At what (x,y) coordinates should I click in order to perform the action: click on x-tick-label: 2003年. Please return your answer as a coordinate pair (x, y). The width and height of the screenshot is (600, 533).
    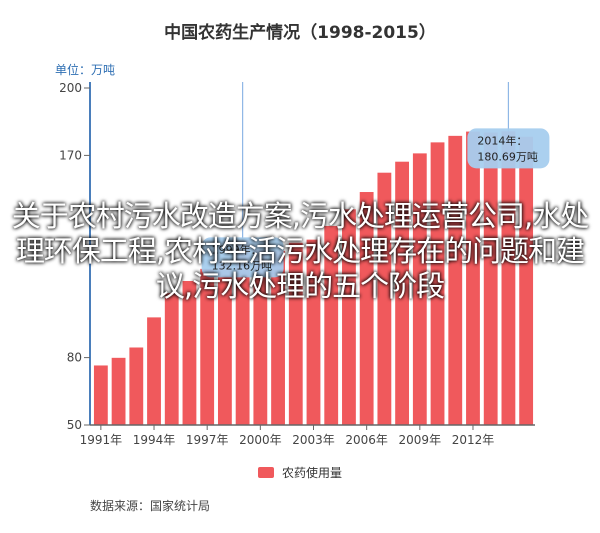
    Looking at the image, I should click on (313, 440).